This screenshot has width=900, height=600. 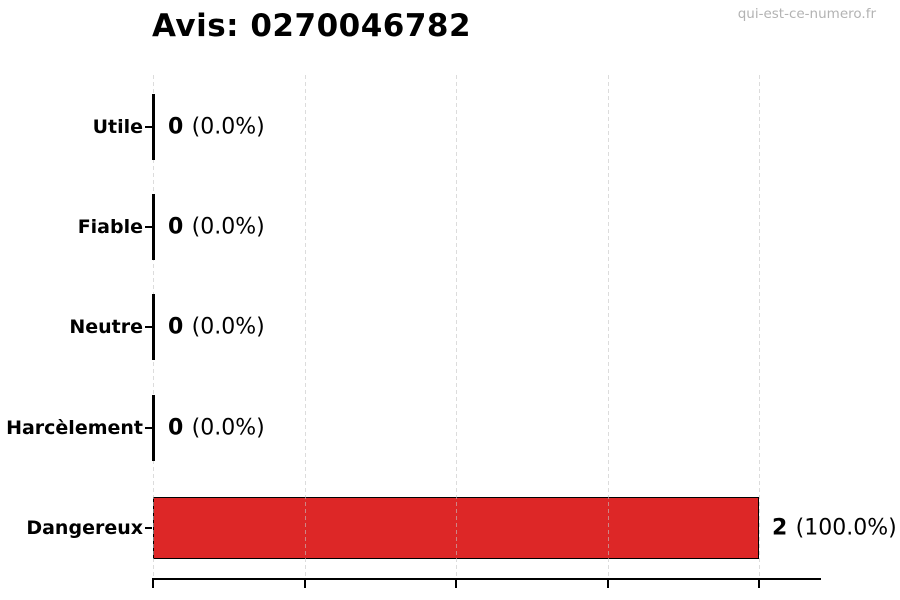 What do you see at coordinates (110, 227) in the screenshot?
I see `category-label: Fiable` at bounding box center [110, 227].